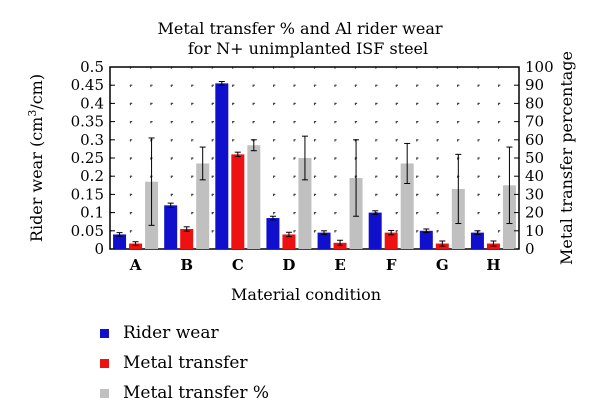  I want to click on legend-item-rider-wear: Rider wear, so click(184, 333).